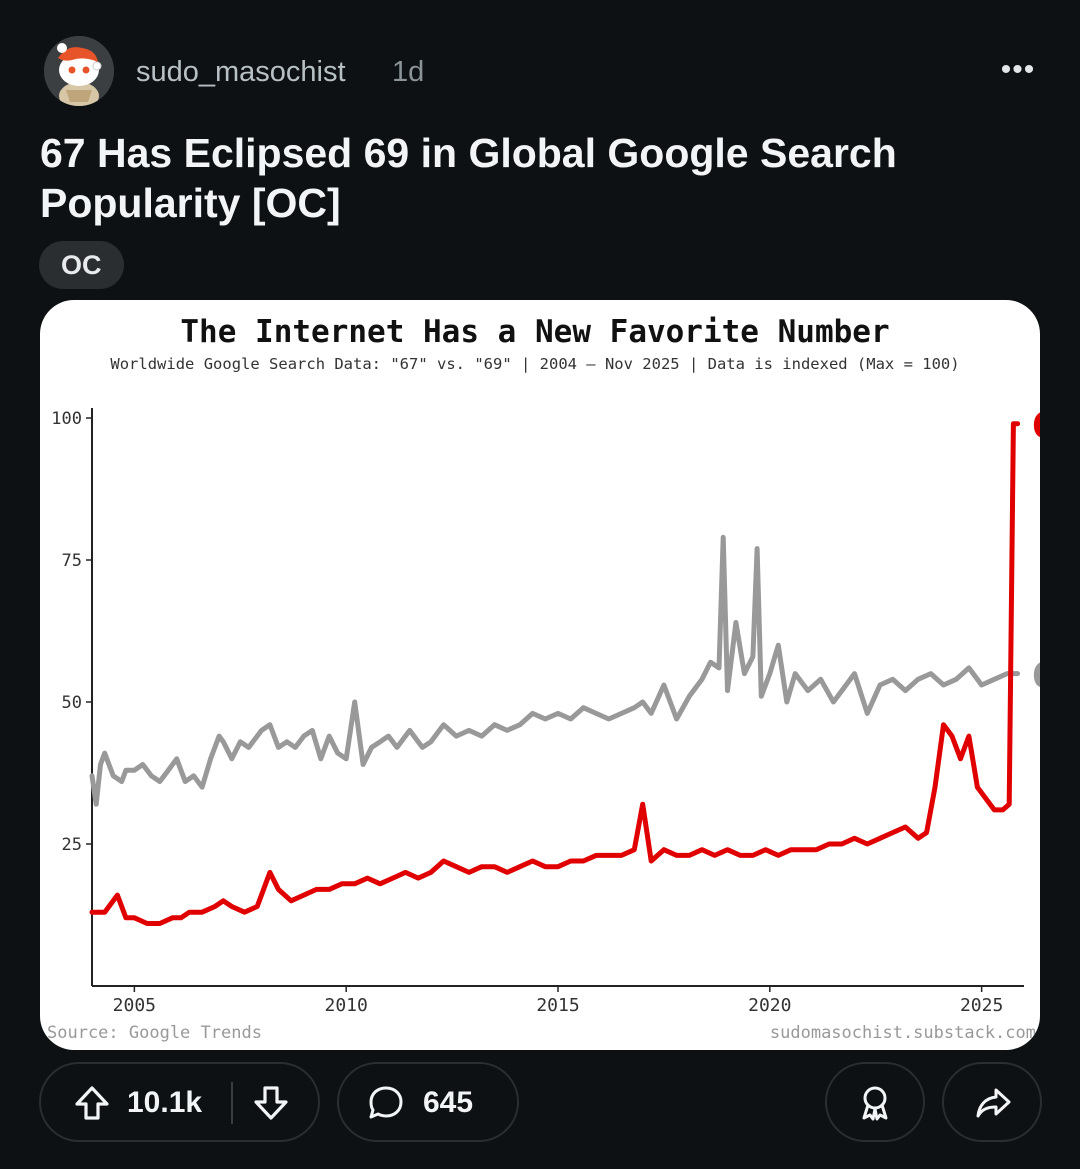 The image size is (1080, 1169). I want to click on series-label-69: 69, so click(1036, 676).